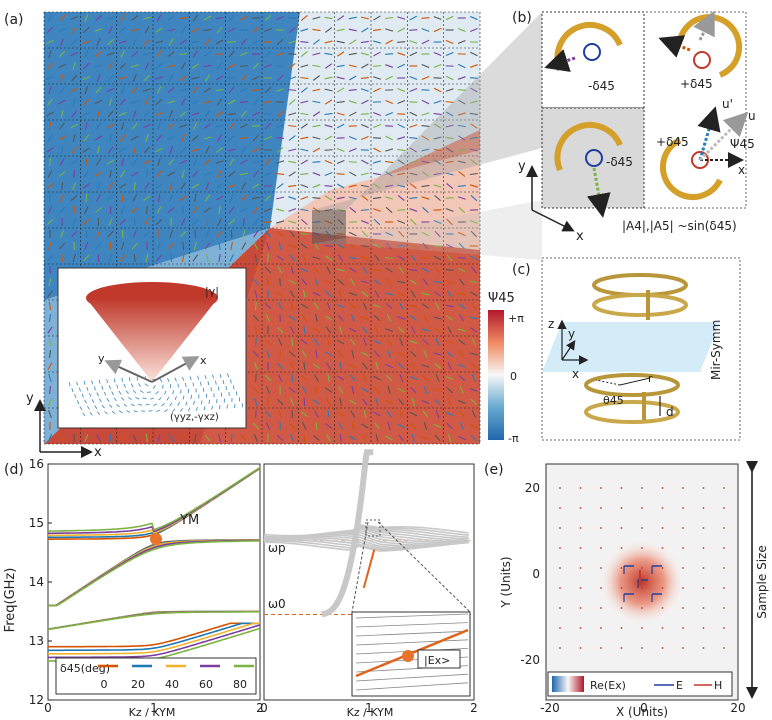  I want to click on ring4-label: +δ45, so click(672, 142).